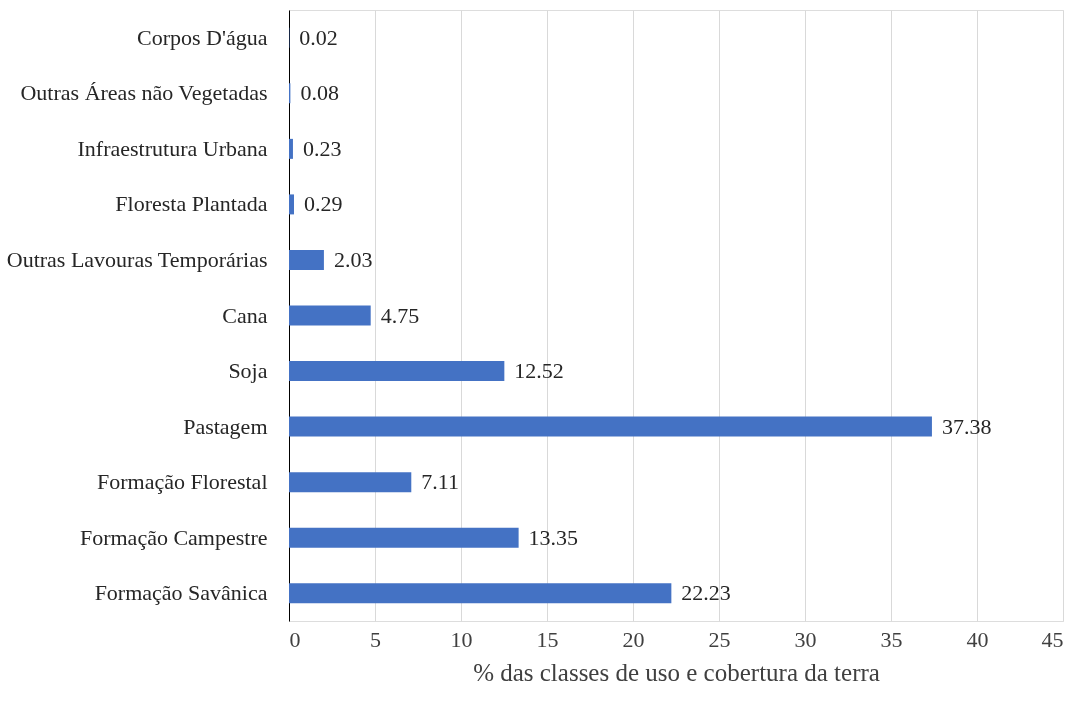 The width and height of the screenshot is (1088, 701). Describe the element at coordinates (172, 148) in the screenshot. I see `y-tick-label: Infraestrutura Urbana` at that location.